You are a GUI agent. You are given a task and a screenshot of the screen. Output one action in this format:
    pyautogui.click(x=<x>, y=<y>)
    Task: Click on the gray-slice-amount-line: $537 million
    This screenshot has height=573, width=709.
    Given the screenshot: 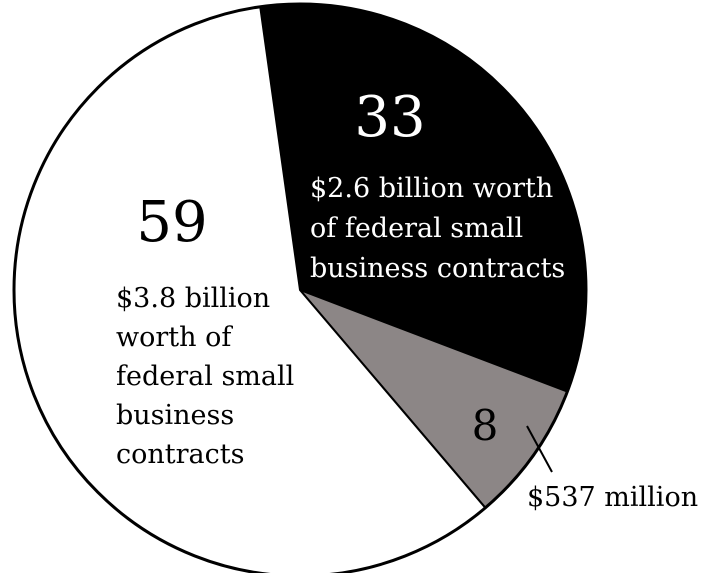 What is the action you would take?
    pyautogui.click(x=612, y=497)
    